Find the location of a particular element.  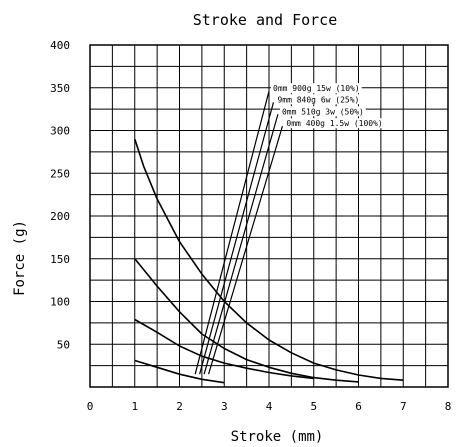

x-tick-labels: 0 1 2 3 4 5 6 7 8 is located at coordinates (269, 406).